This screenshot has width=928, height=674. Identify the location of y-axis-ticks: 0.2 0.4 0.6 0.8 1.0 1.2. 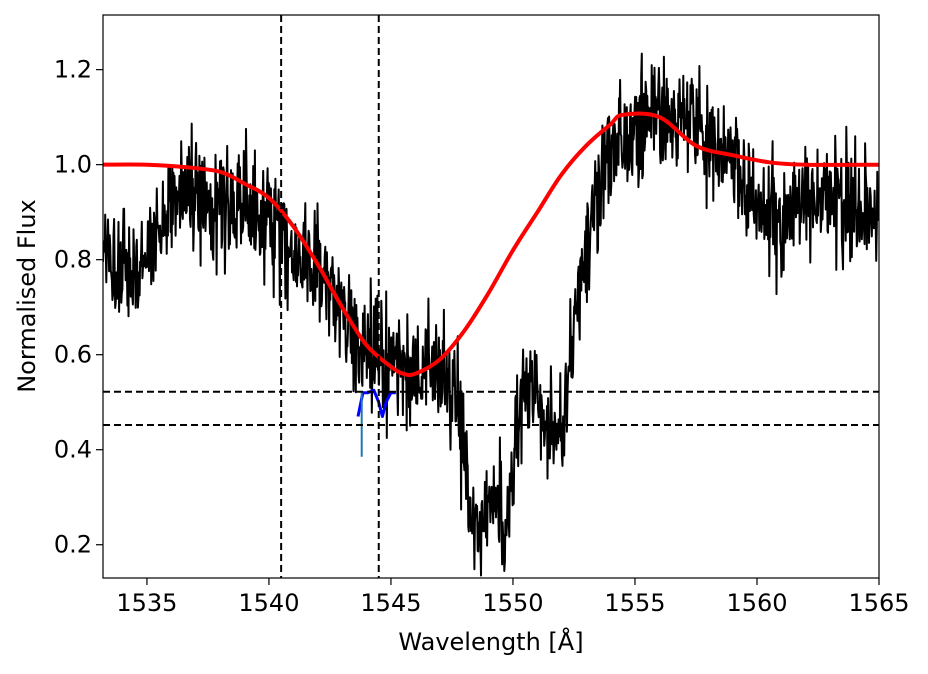
(78, 307).